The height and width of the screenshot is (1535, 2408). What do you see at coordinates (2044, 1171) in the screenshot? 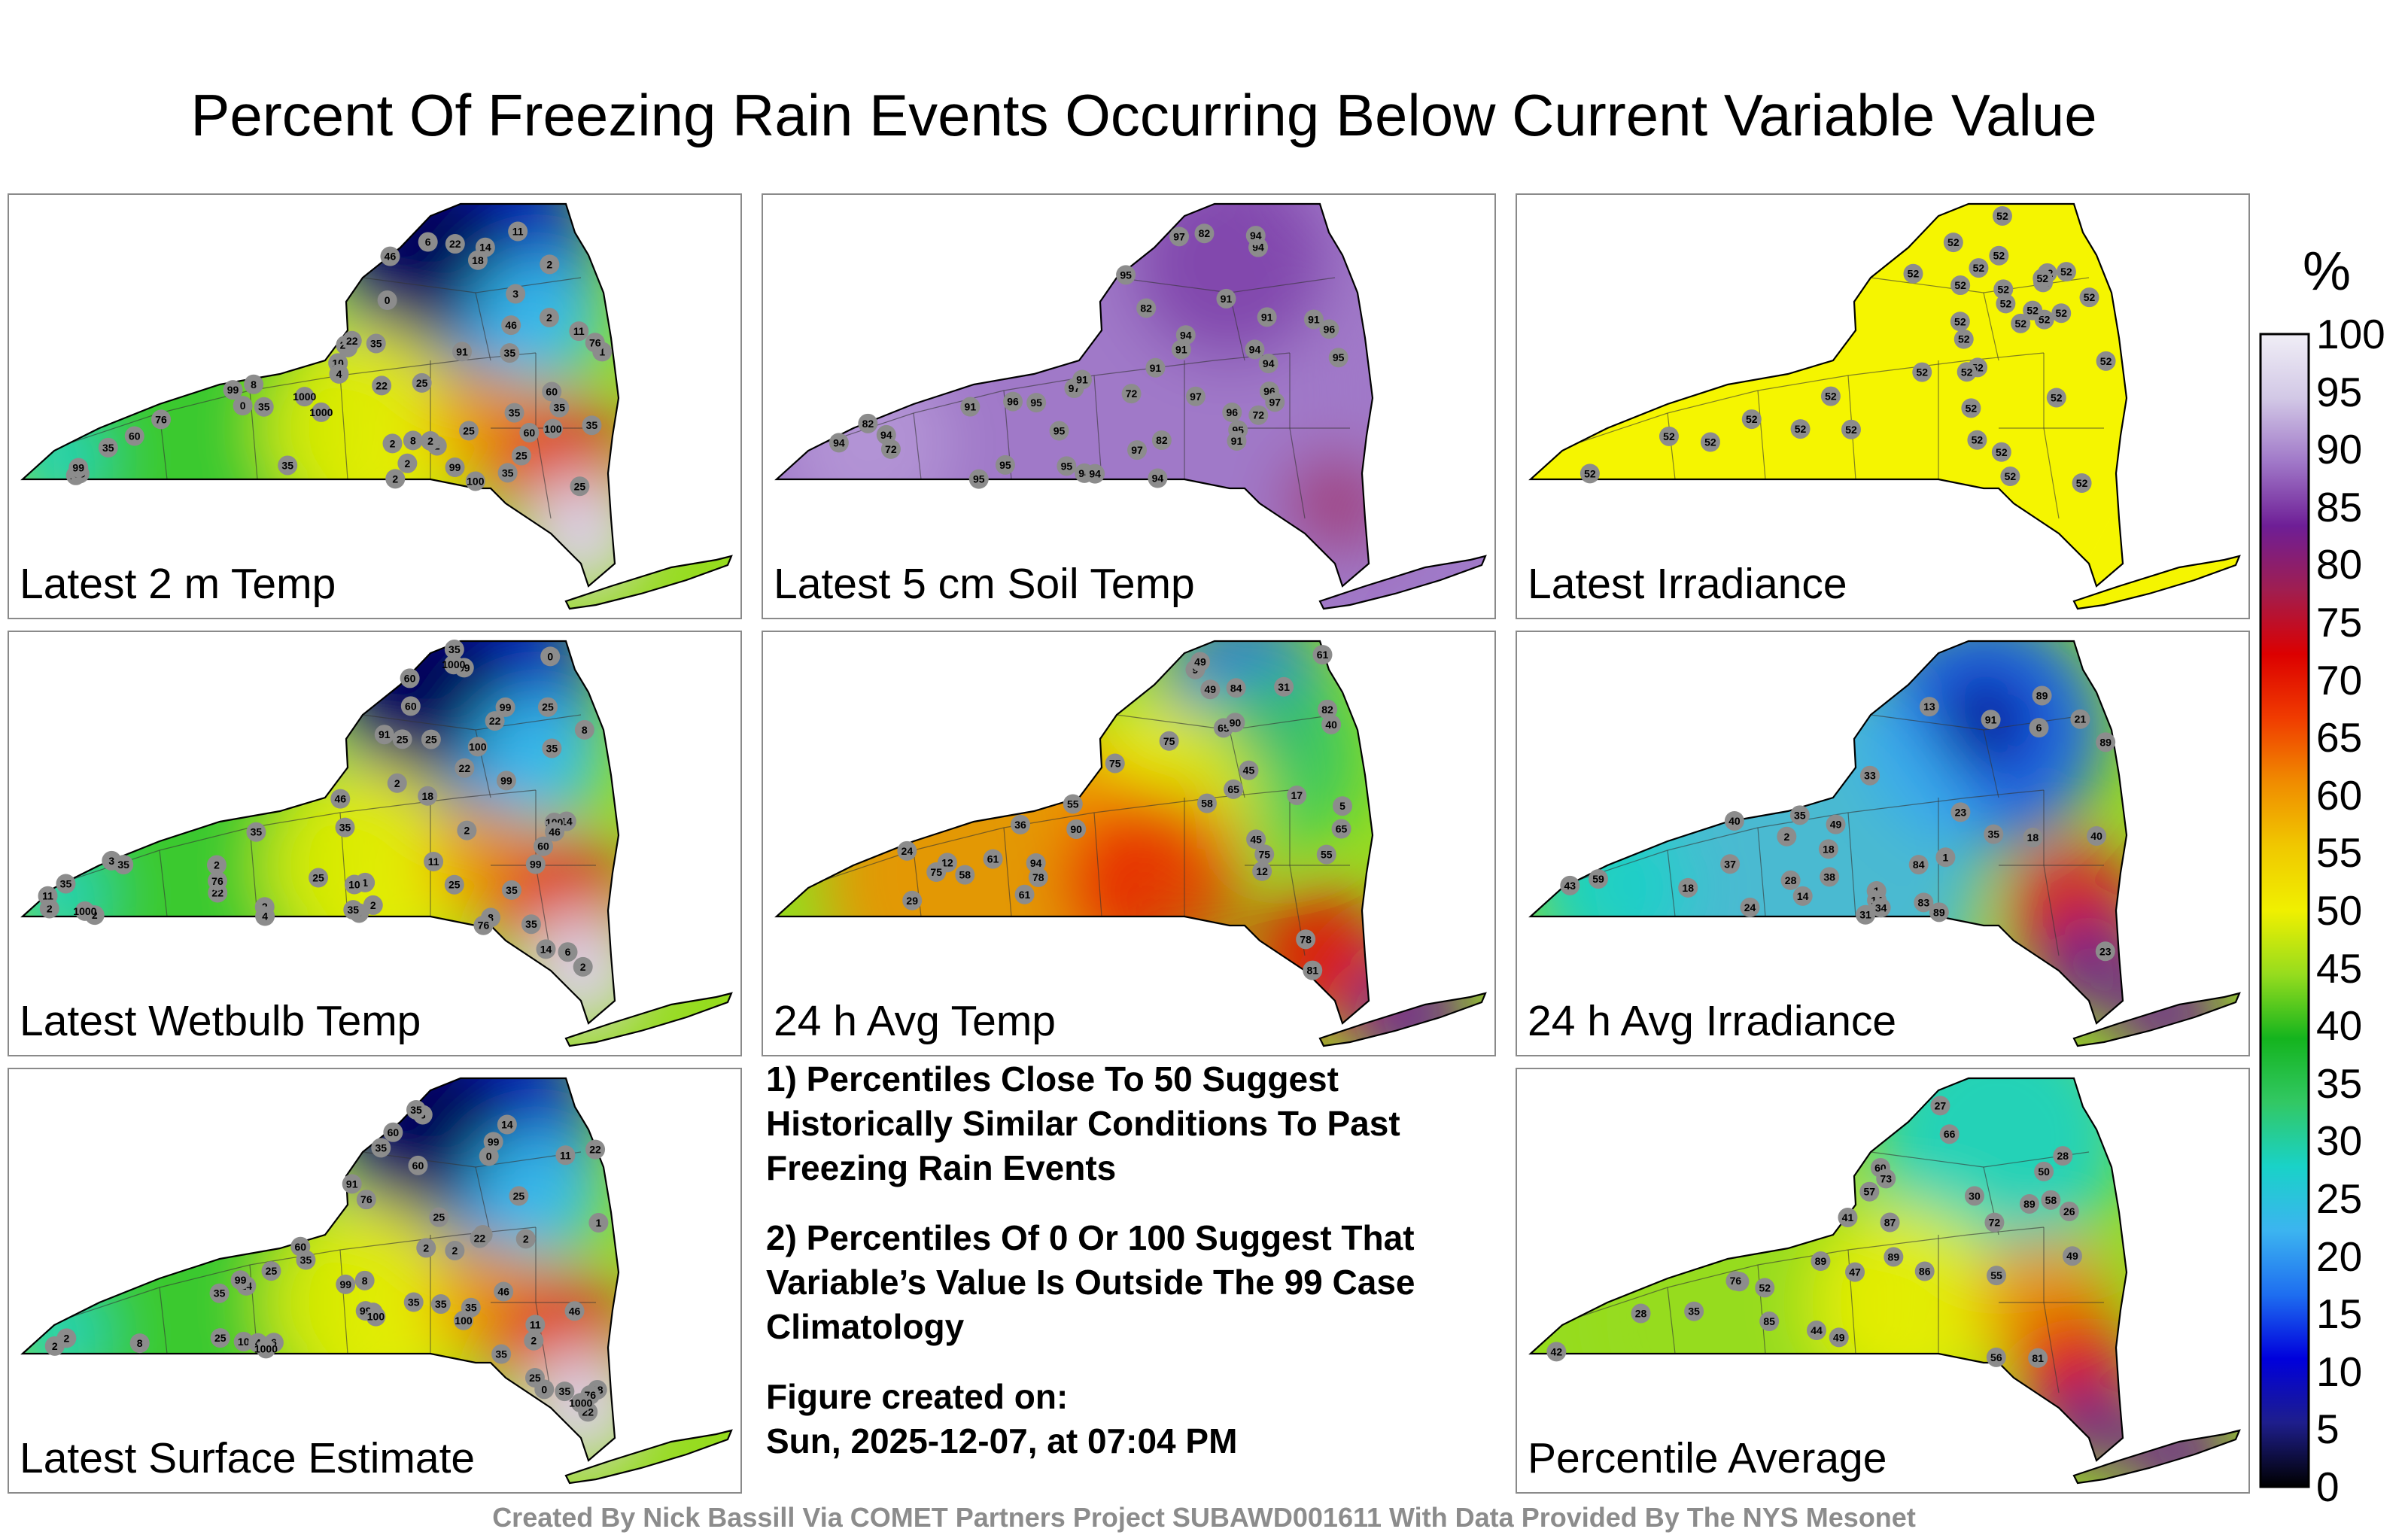
I see `station-marker: 50` at bounding box center [2044, 1171].